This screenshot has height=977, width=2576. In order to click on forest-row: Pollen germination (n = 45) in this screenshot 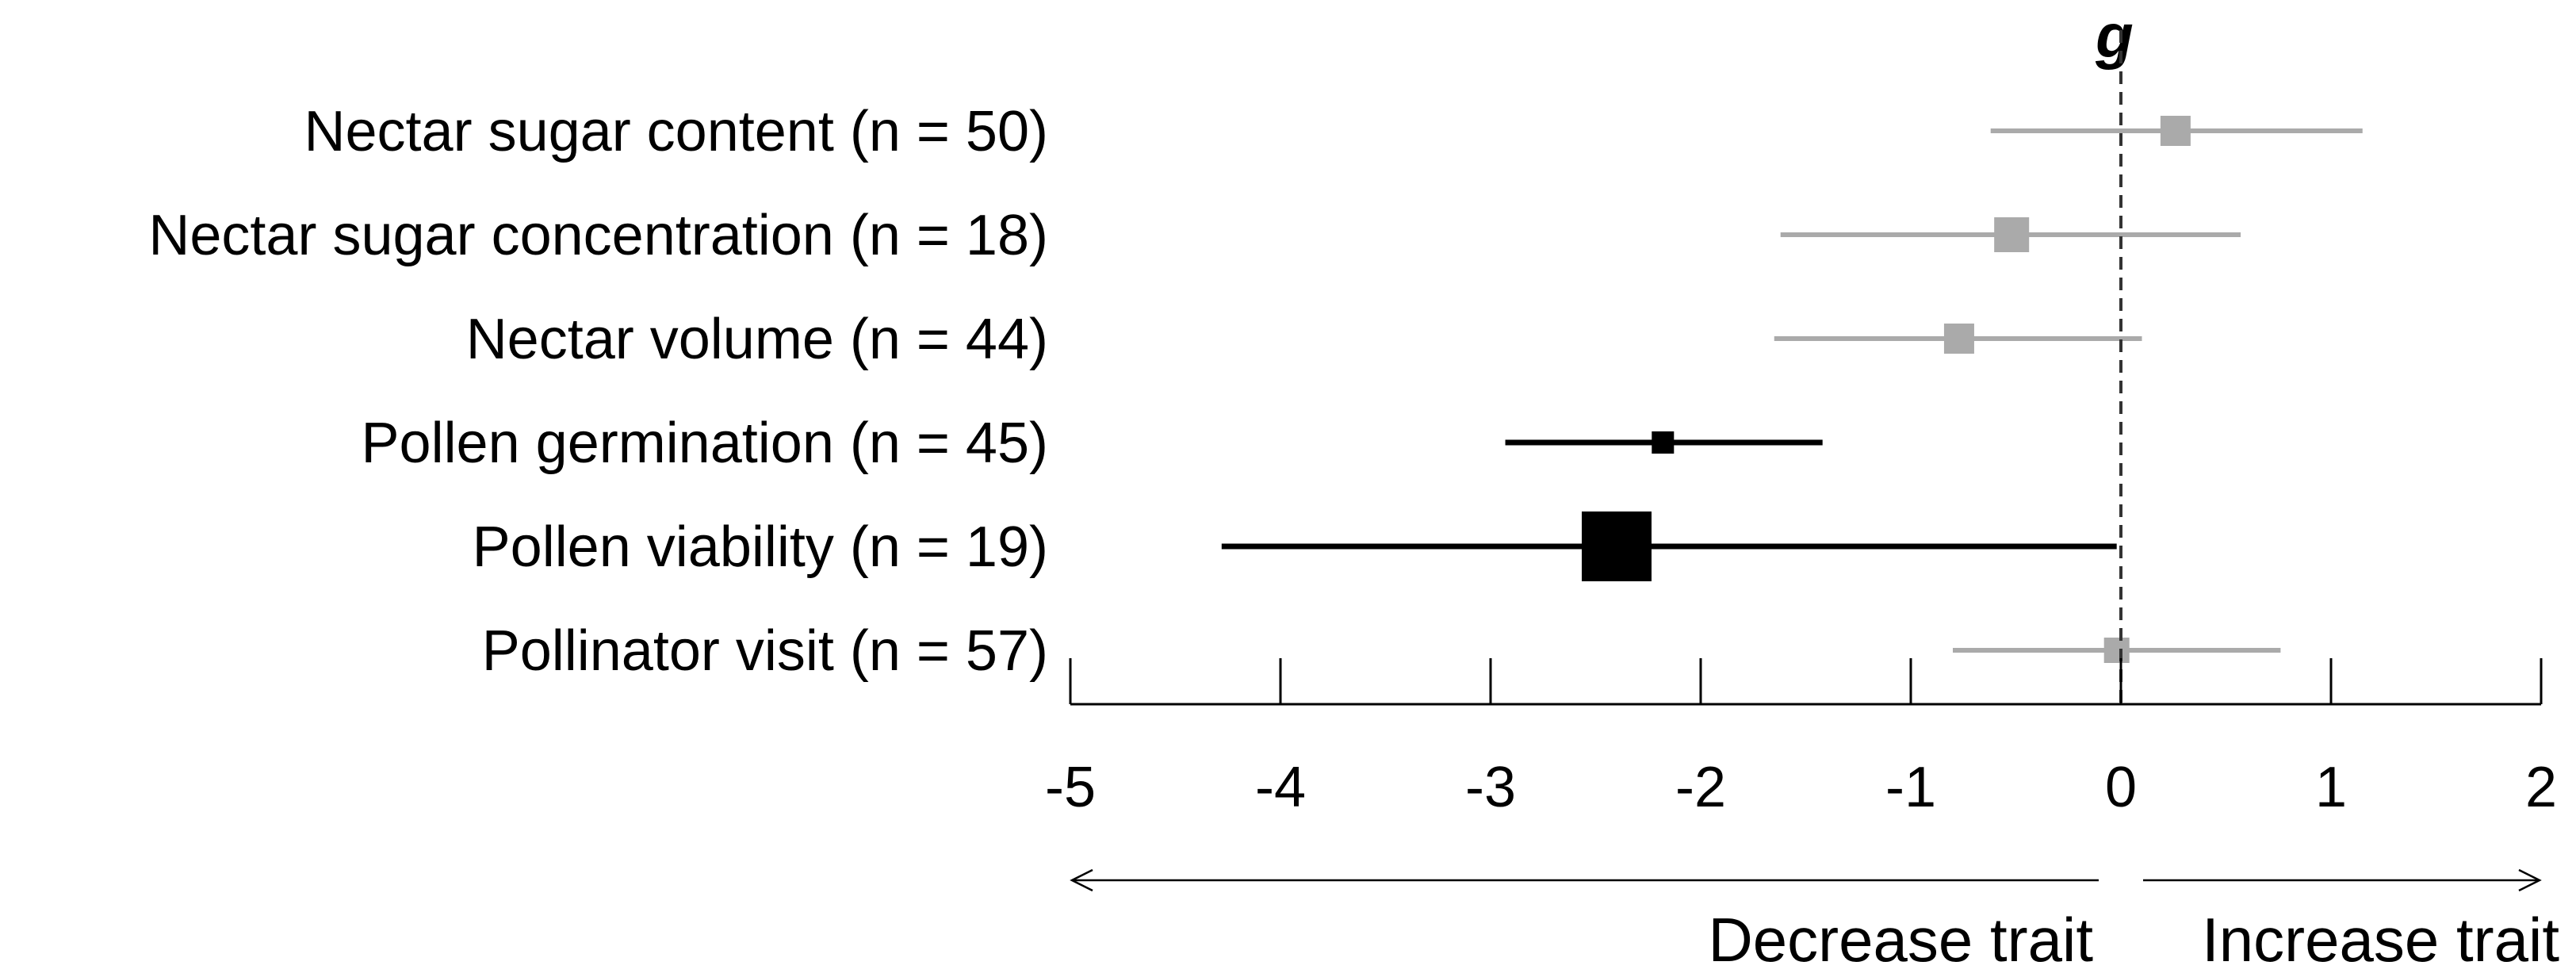, I will do `click(1092, 443)`.